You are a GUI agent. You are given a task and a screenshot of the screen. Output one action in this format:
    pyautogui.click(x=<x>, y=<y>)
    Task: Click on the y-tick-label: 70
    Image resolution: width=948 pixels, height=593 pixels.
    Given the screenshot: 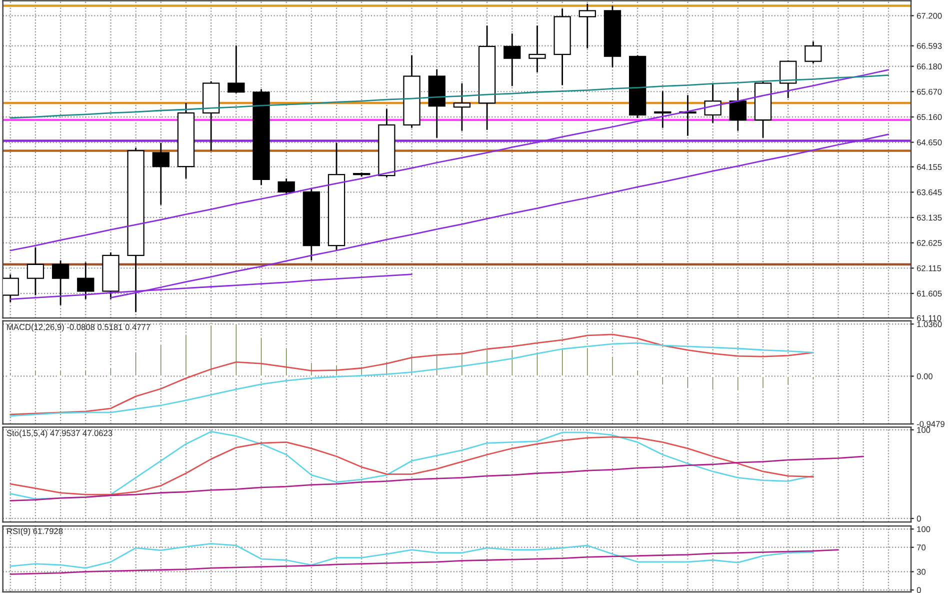 What is the action you would take?
    pyautogui.click(x=921, y=547)
    